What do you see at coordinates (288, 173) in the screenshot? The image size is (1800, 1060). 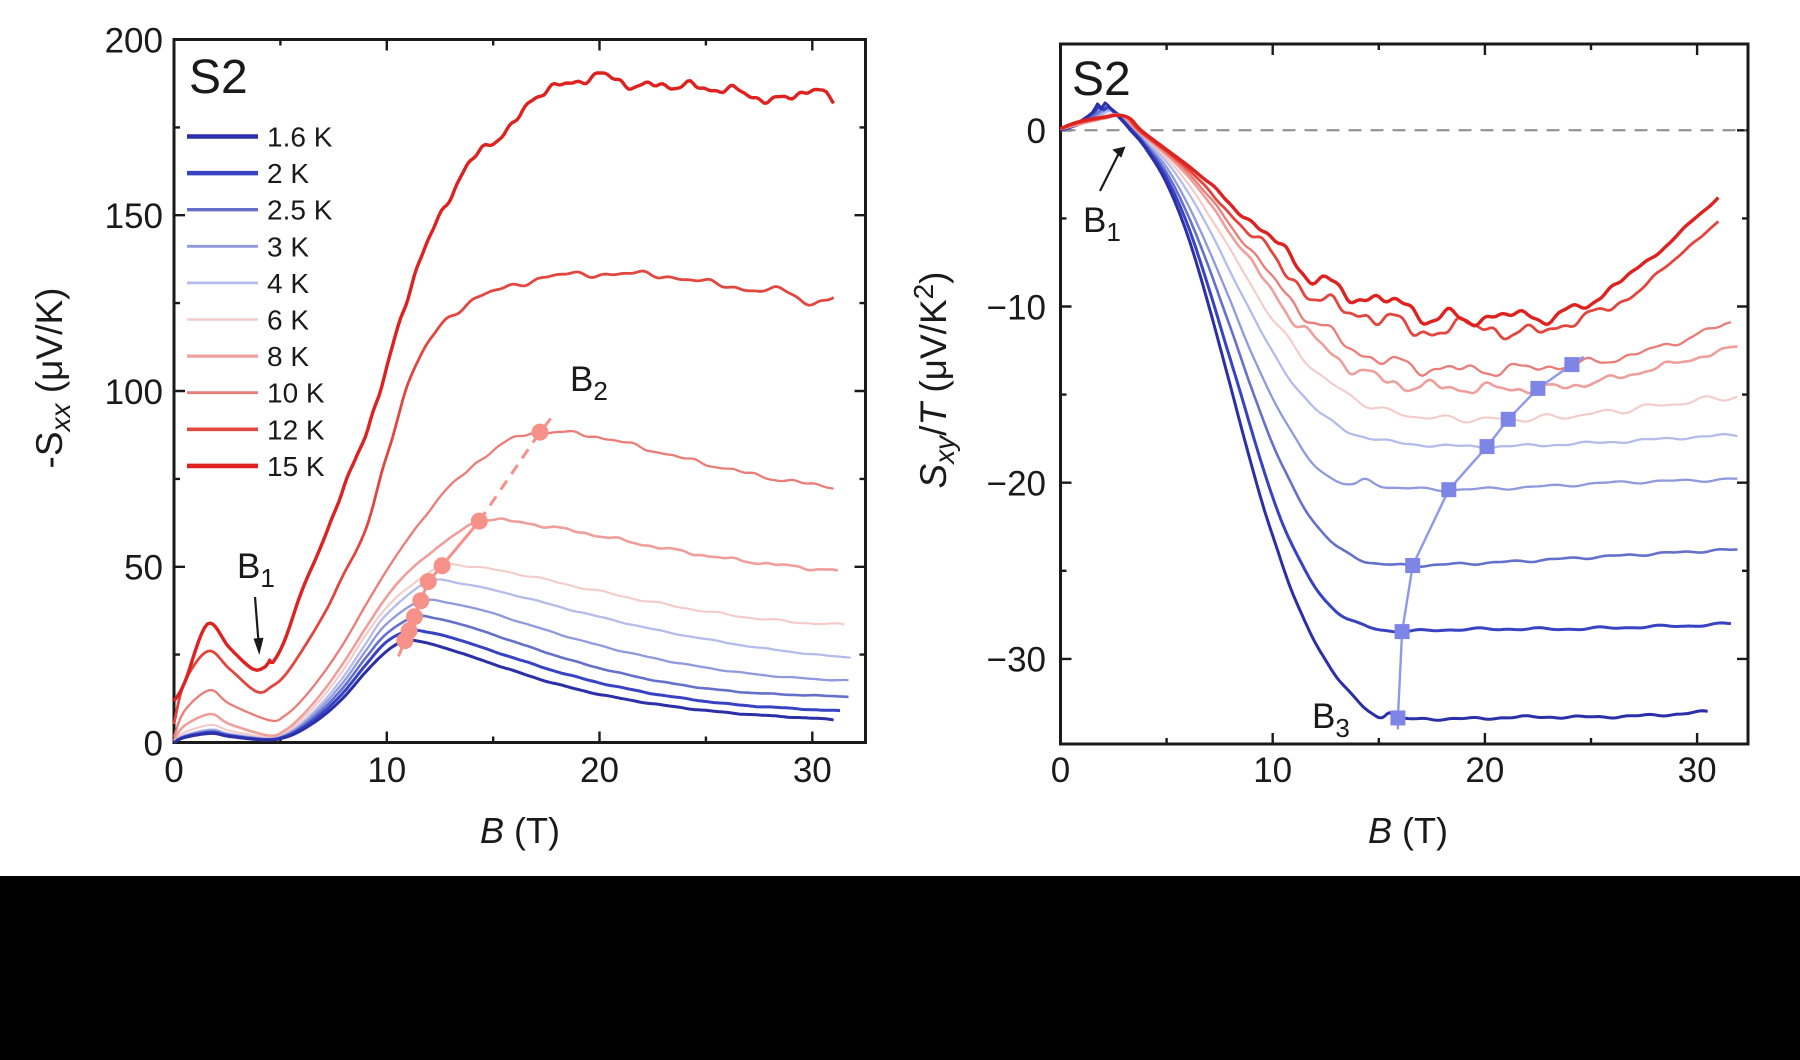 I see `svg-text: 2 K` at bounding box center [288, 173].